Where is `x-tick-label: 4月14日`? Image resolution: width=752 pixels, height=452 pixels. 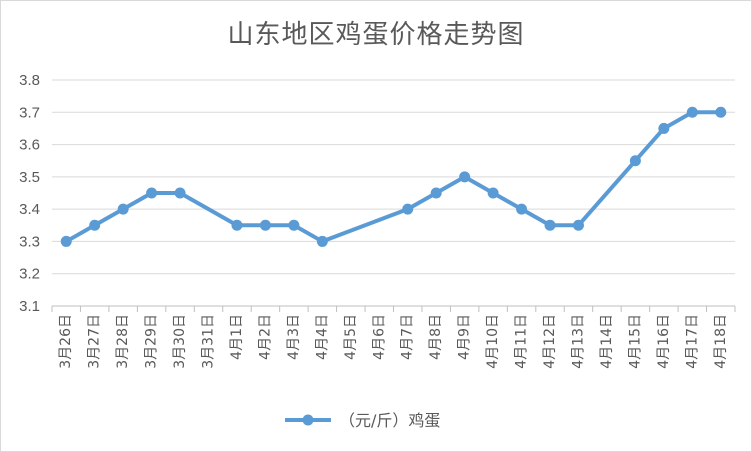 x-tick-label: 4月14日 is located at coordinates (607, 341).